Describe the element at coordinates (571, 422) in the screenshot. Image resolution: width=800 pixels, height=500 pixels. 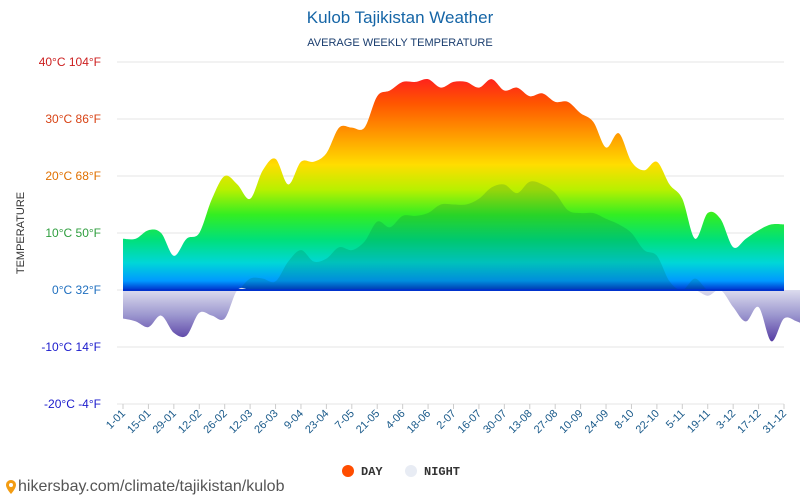
I see `x-tick-label: 10-09` at that location.